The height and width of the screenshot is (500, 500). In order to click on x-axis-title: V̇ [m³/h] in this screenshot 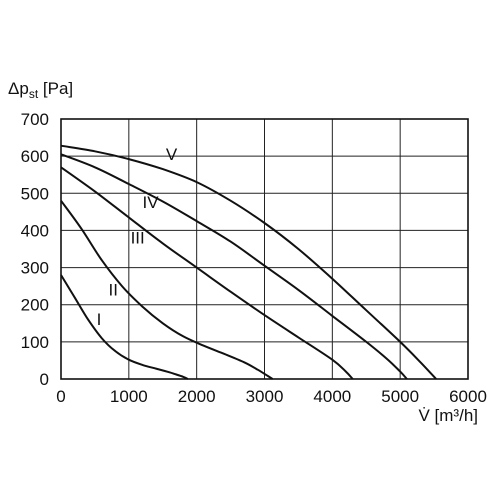, I will do `click(448, 415)`.